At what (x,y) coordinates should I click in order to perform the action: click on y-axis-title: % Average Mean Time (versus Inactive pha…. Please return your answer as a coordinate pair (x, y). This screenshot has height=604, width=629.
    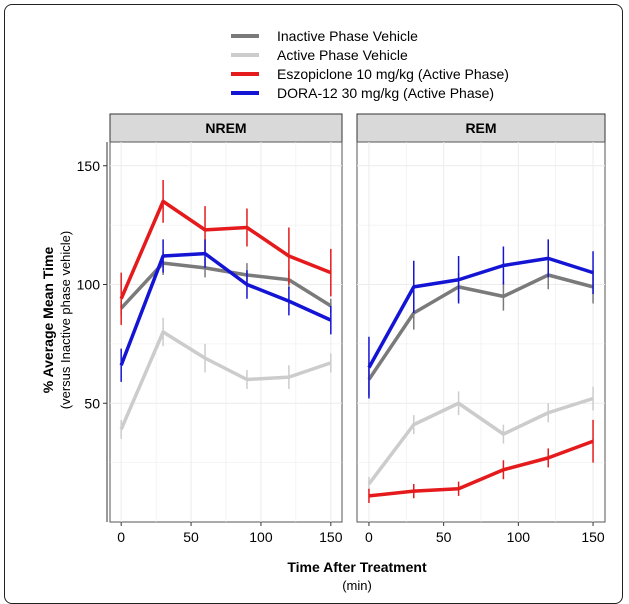
    Looking at the image, I should click on (56, 320).